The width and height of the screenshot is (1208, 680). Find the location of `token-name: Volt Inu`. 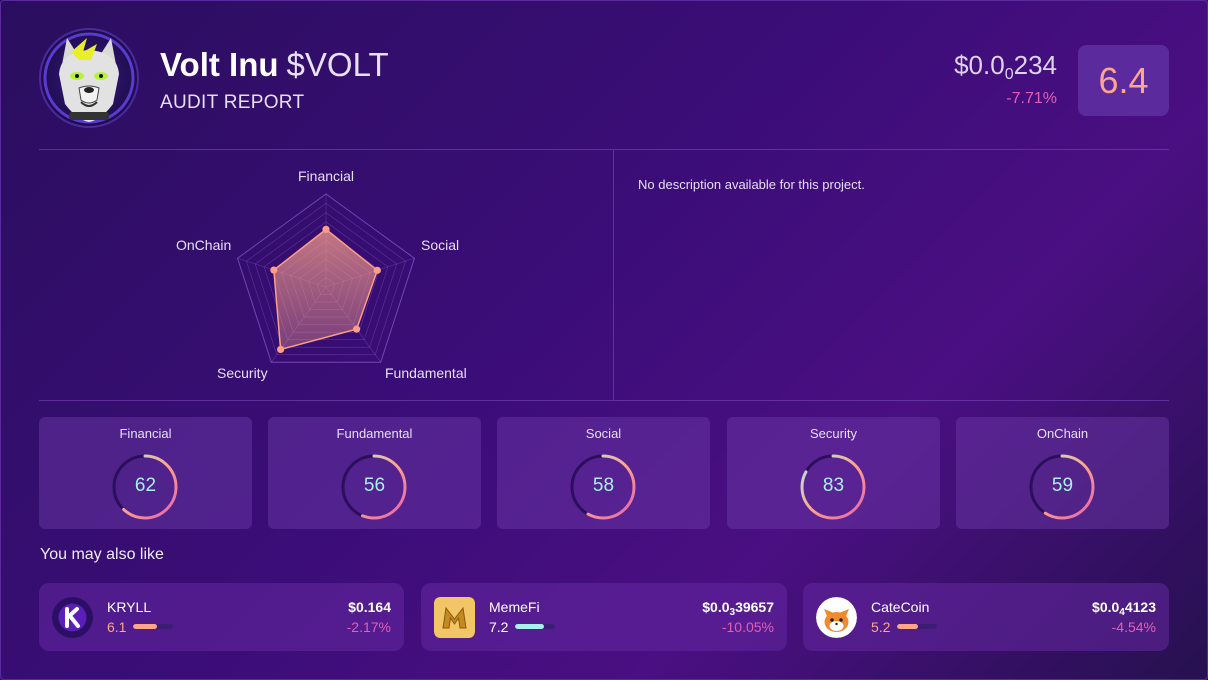

token-name: Volt Inu is located at coordinates (219, 64).